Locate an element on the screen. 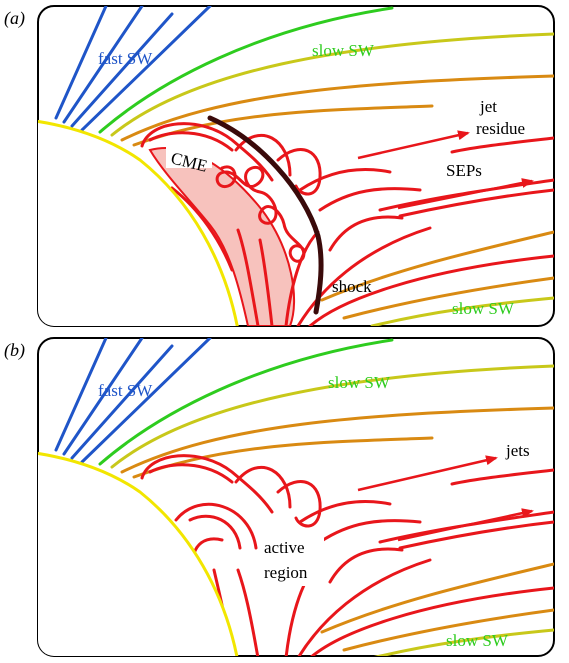 Image resolution: width=569 pixels, height=663 pixels. seps-arrow is located at coordinates (465, 194).